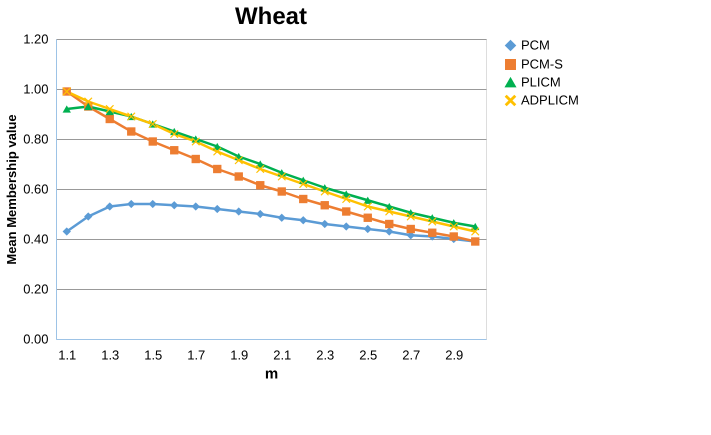 This screenshot has height=435, width=711. I want to click on x-tick-label: 2.5, so click(368, 355).